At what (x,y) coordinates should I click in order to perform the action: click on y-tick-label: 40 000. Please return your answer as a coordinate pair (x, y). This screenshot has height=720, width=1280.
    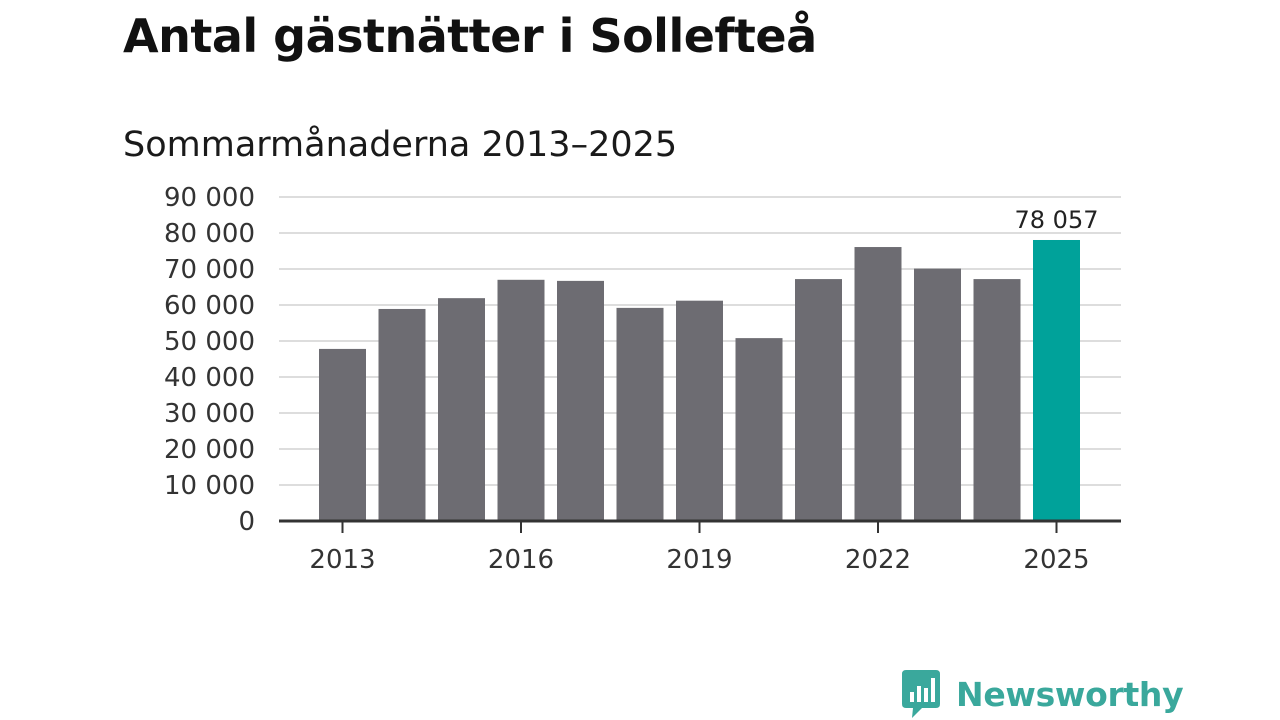
    Looking at the image, I should click on (209, 378).